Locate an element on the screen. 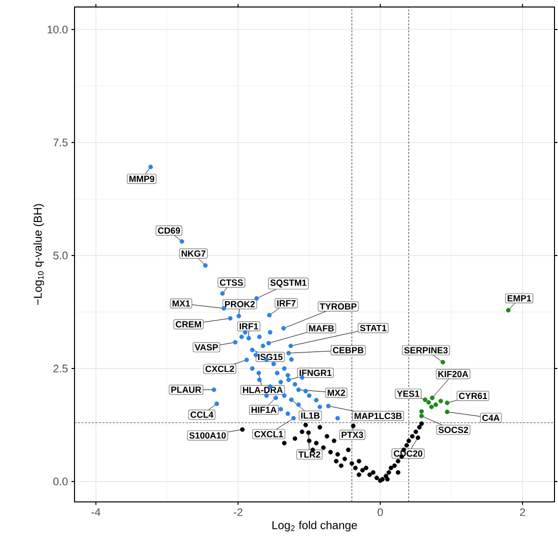  annotation: STAT1 is located at coordinates (373, 328).